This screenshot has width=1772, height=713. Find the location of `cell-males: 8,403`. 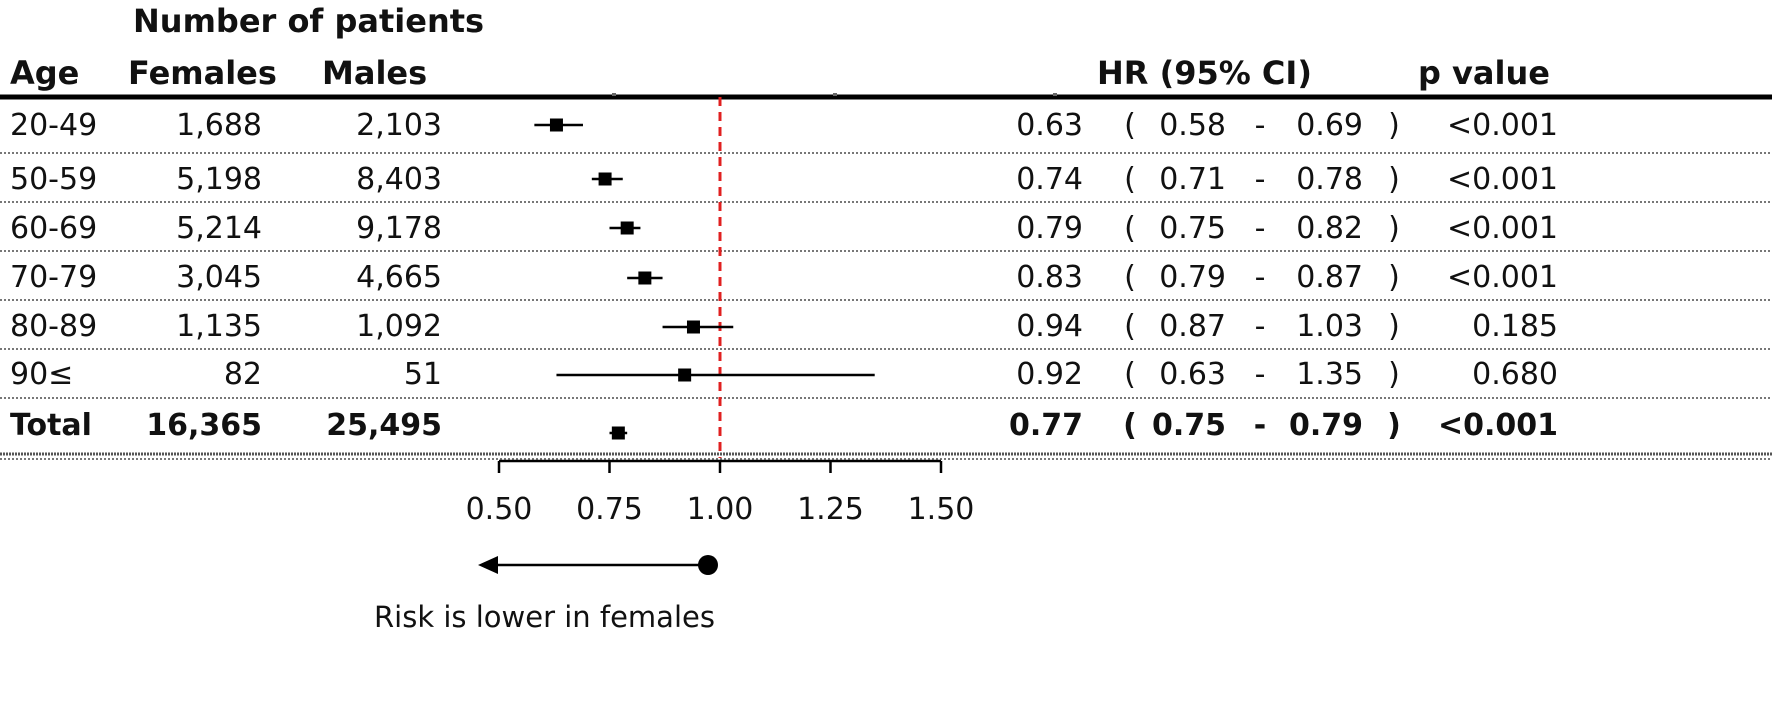

cell-males: 8,403 is located at coordinates (399, 179).